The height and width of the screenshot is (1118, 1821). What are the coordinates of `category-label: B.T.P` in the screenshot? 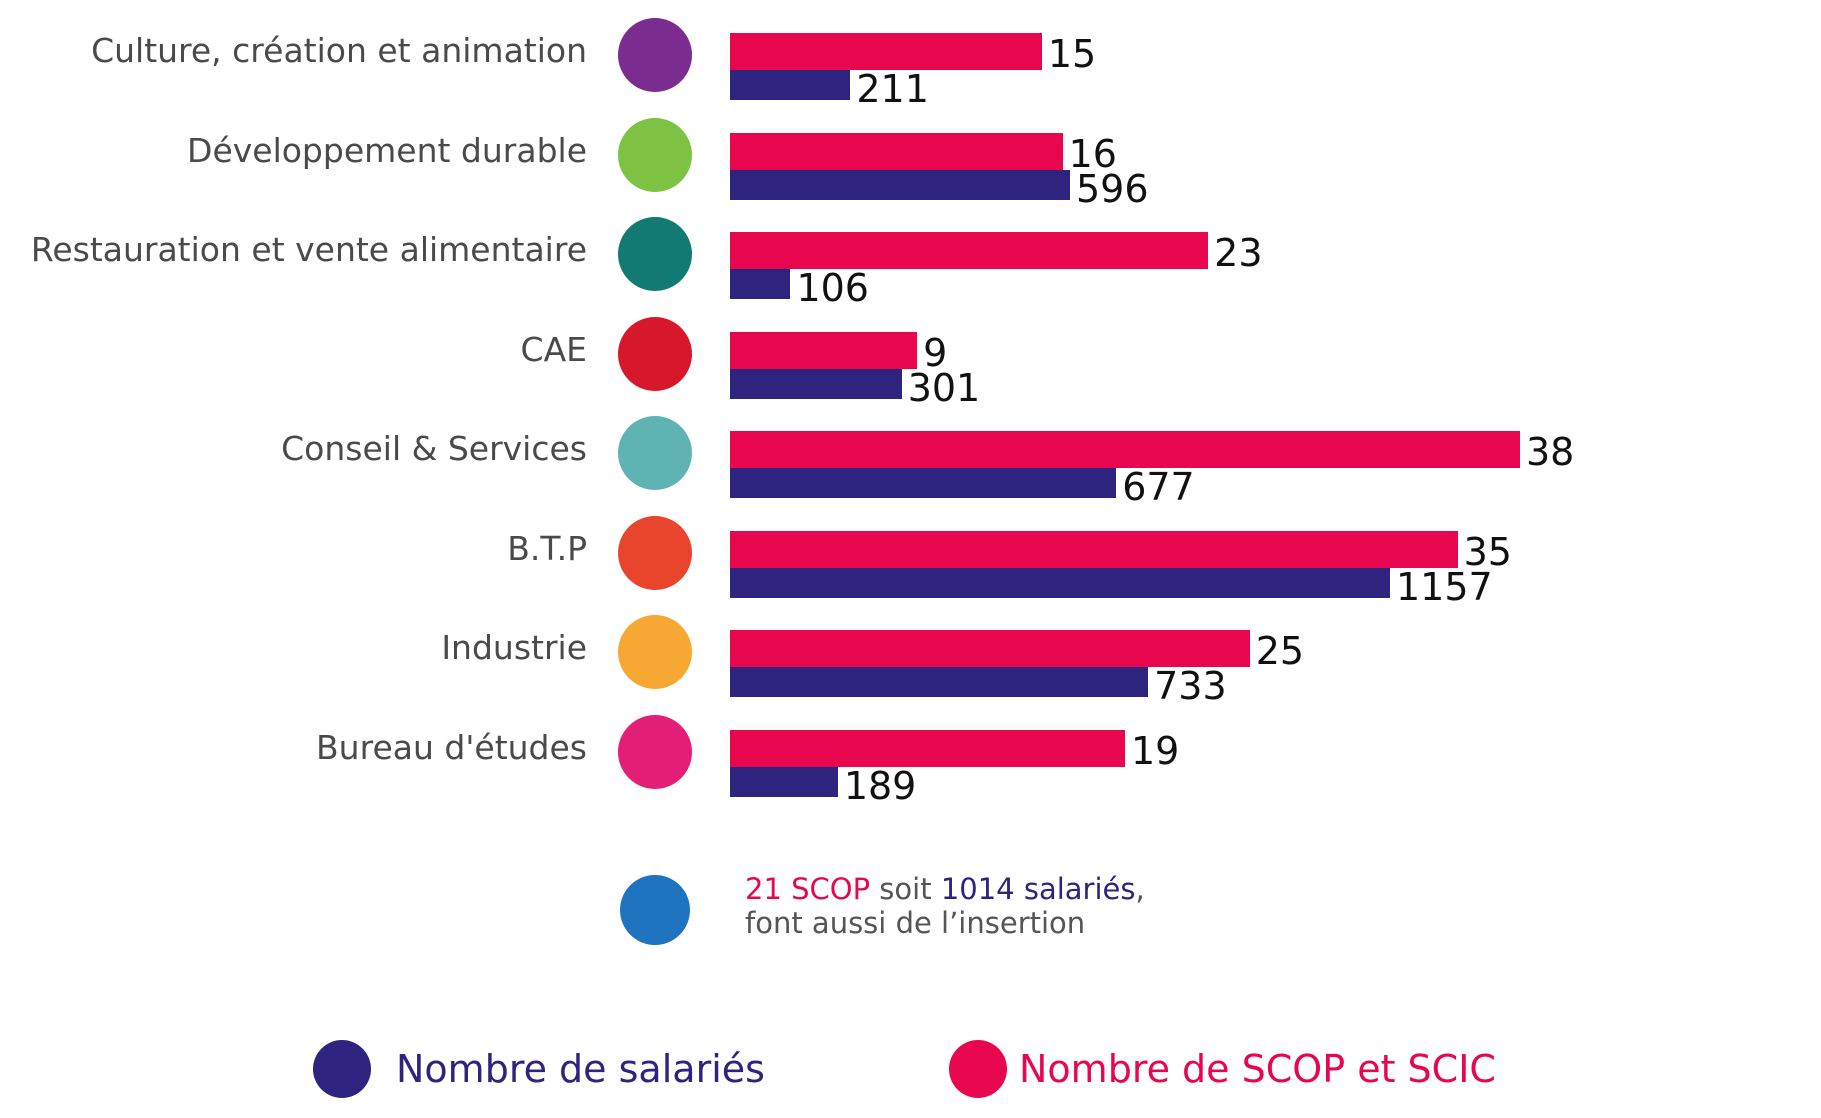 It's located at (547, 548).